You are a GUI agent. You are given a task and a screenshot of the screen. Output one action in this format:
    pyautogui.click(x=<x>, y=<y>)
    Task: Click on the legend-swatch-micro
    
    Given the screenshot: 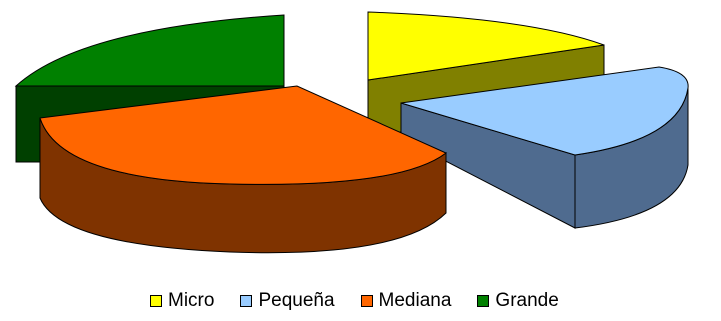 What is the action you would take?
    pyautogui.click(x=156, y=301)
    